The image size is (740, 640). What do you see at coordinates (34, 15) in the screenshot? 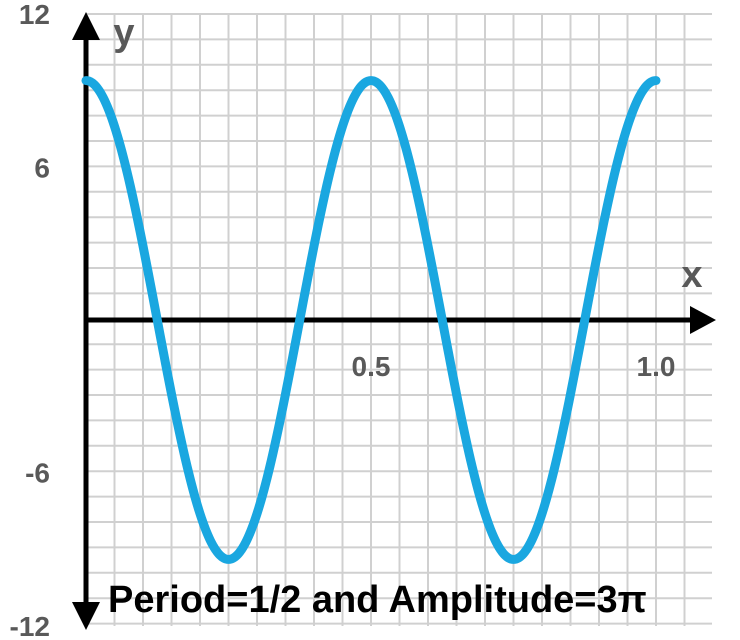
I see `y-tick-label: 12` at bounding box center [34, 15].